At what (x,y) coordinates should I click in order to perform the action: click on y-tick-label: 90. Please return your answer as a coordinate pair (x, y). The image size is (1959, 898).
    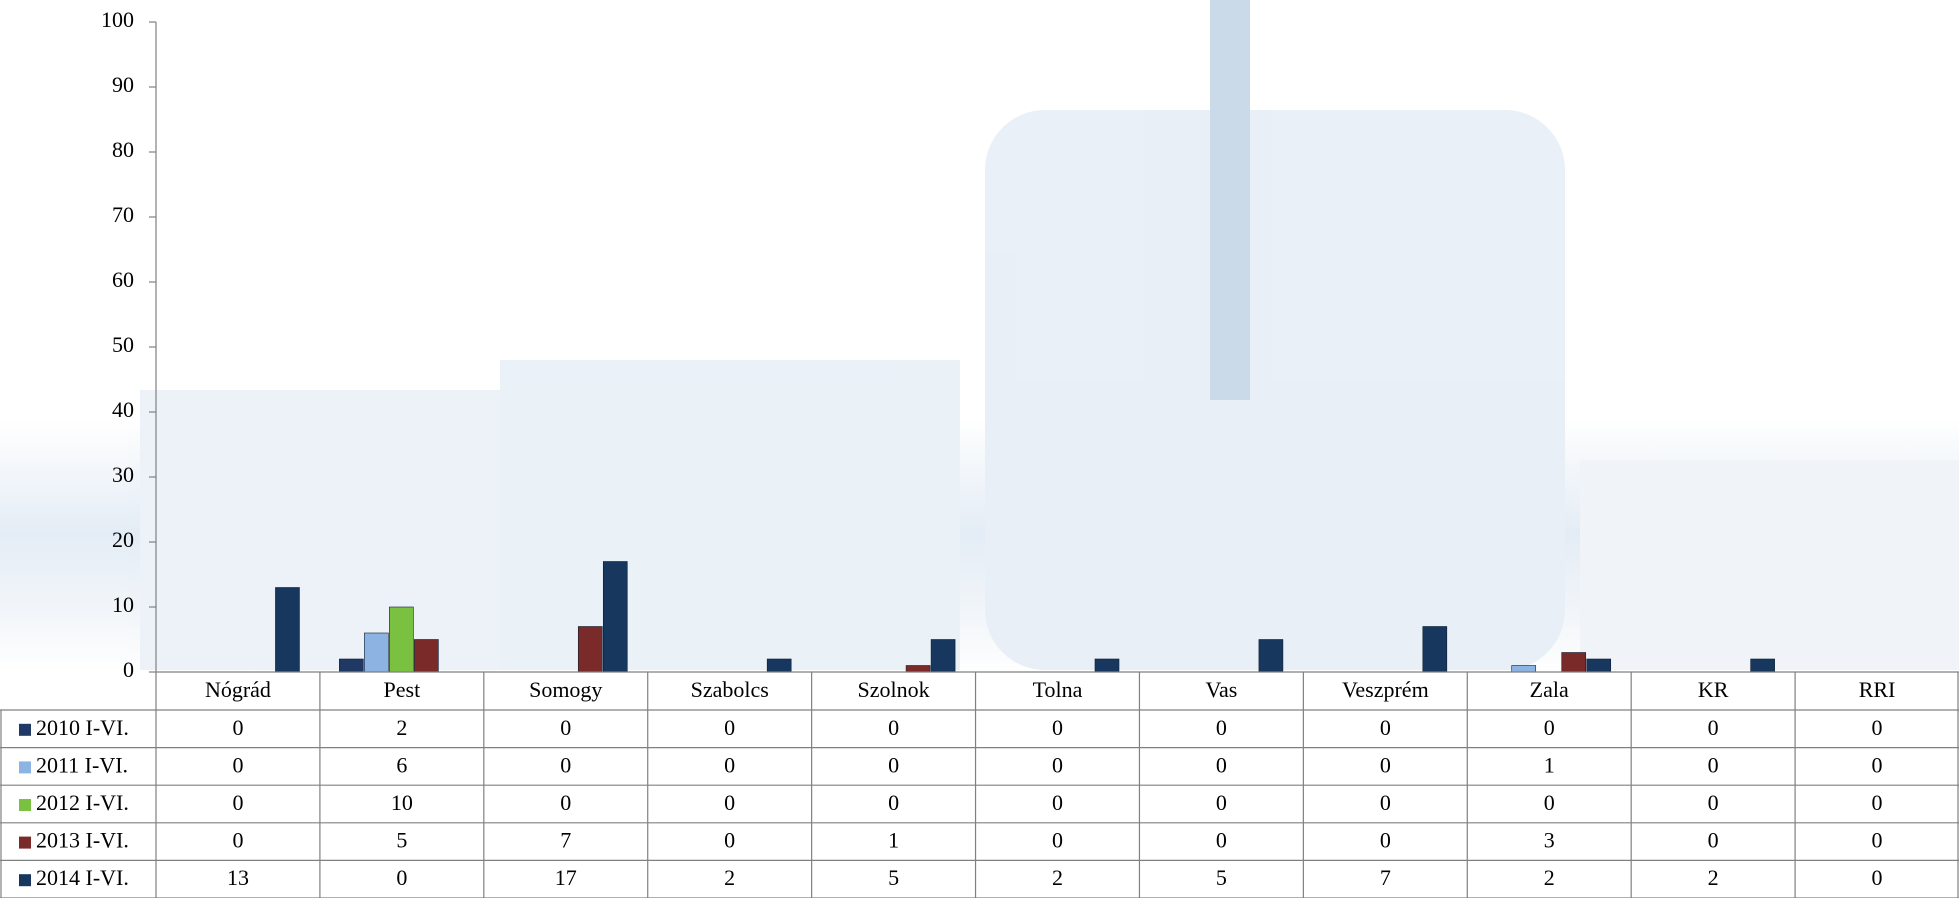
    Looking at the image, I should click on (123, 84).